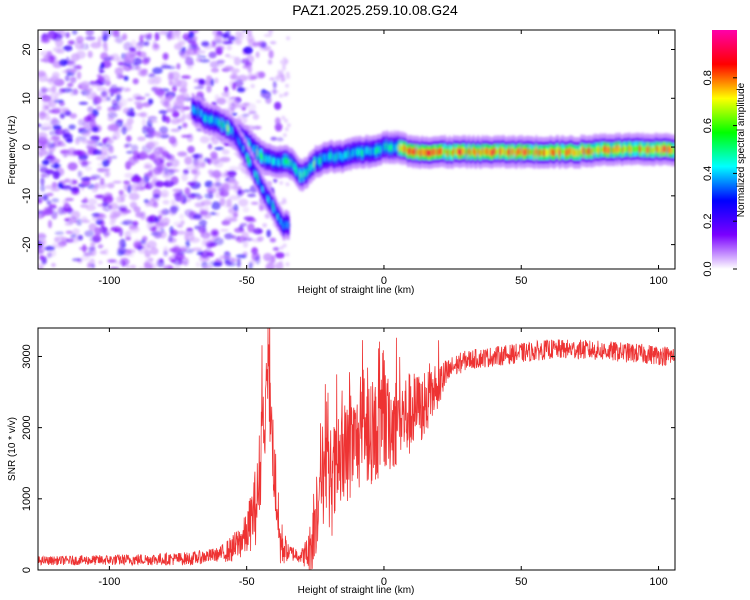  I want to click on spectrogram-y-tick-label: 10, so click(27, 98).